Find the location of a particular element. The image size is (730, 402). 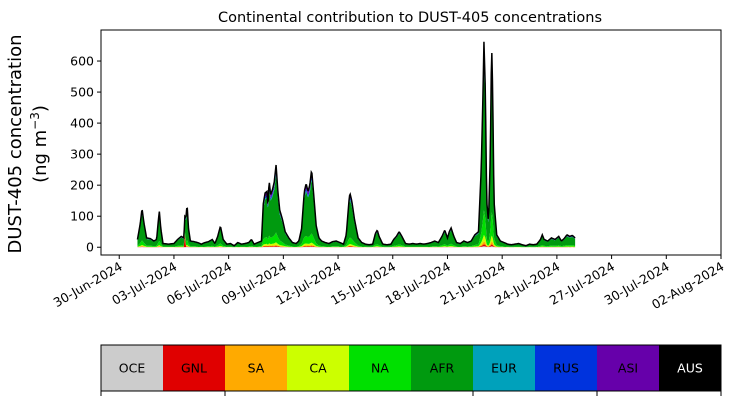

legend-swatch-sa is located at coordinates (256, 368).